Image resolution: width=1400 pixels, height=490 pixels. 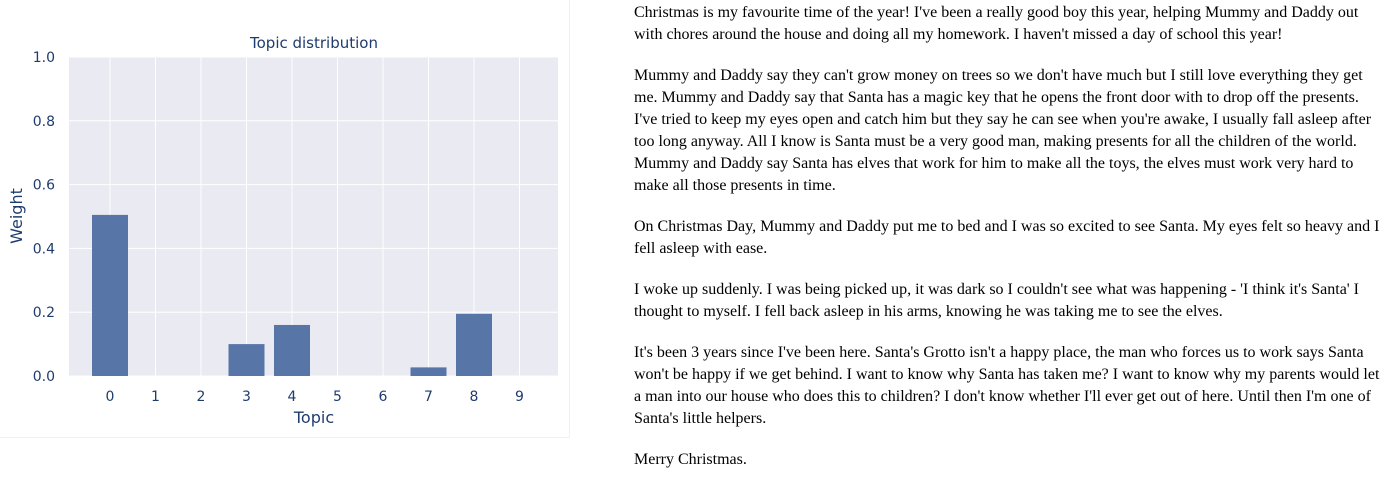 What do you see at coordinates (44, 377) in the screenshot?
I see `y-tick-label: 0.0` at bounding box center [44, 377].